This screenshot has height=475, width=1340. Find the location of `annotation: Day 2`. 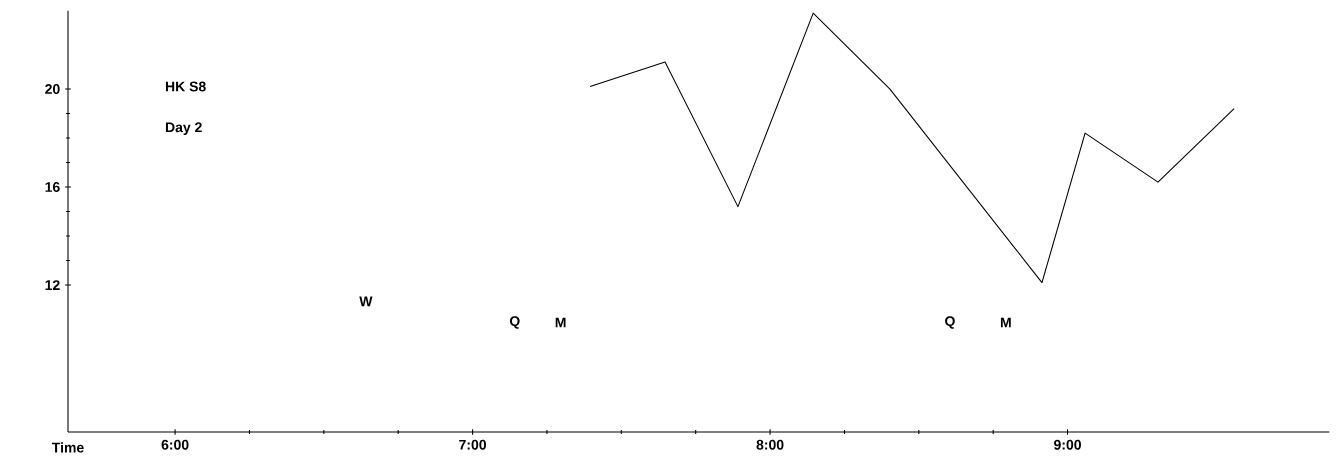

annotation: Day 2 is located at coordinates (183, 129).